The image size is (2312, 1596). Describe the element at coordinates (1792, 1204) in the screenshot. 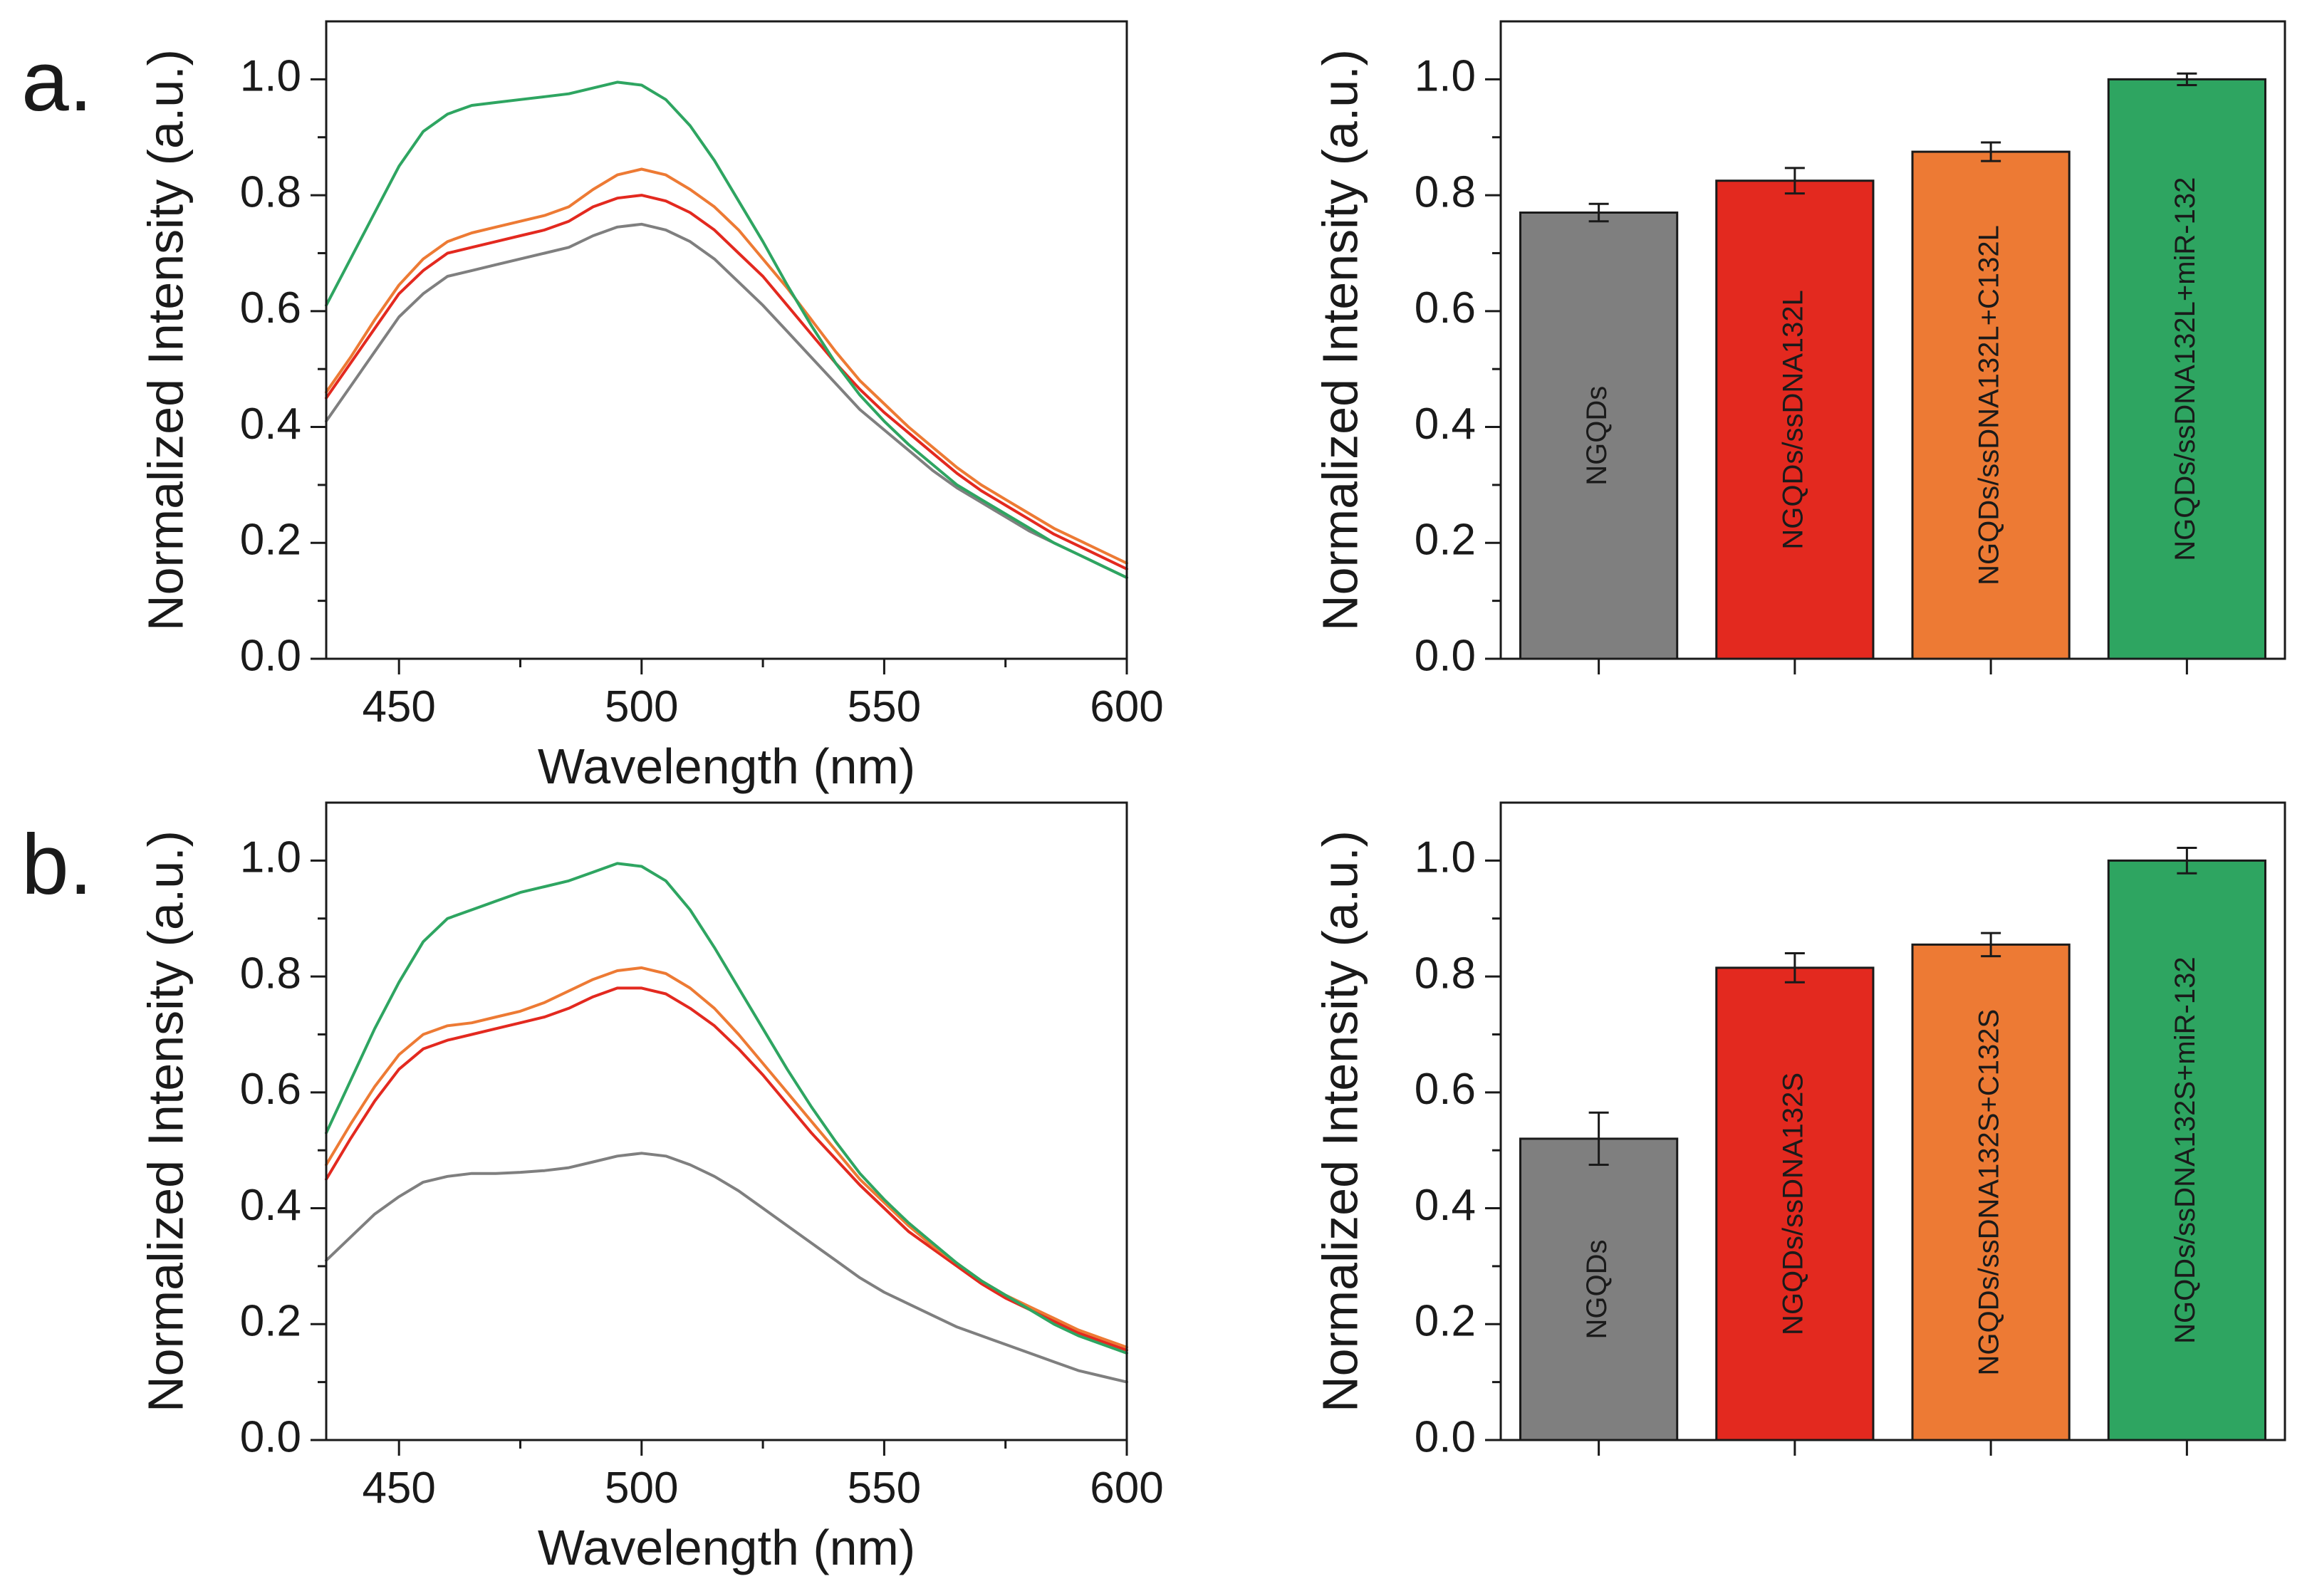

I see `bar-label: NGQDs/ssDNA132S` at that location.